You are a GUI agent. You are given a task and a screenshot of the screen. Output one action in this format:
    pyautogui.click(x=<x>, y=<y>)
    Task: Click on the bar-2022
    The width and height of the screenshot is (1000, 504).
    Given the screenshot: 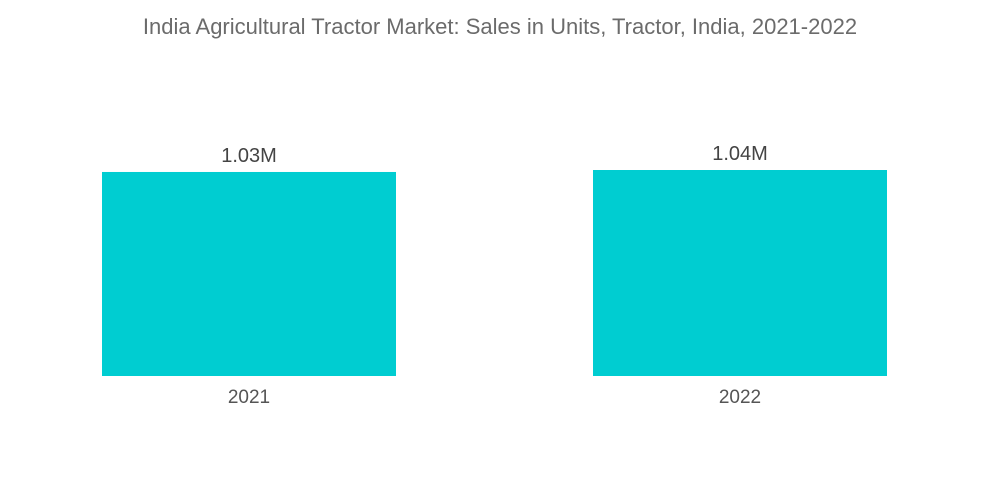 What is the action you would take?
    pyautogui.click(x=740, y=273)
    